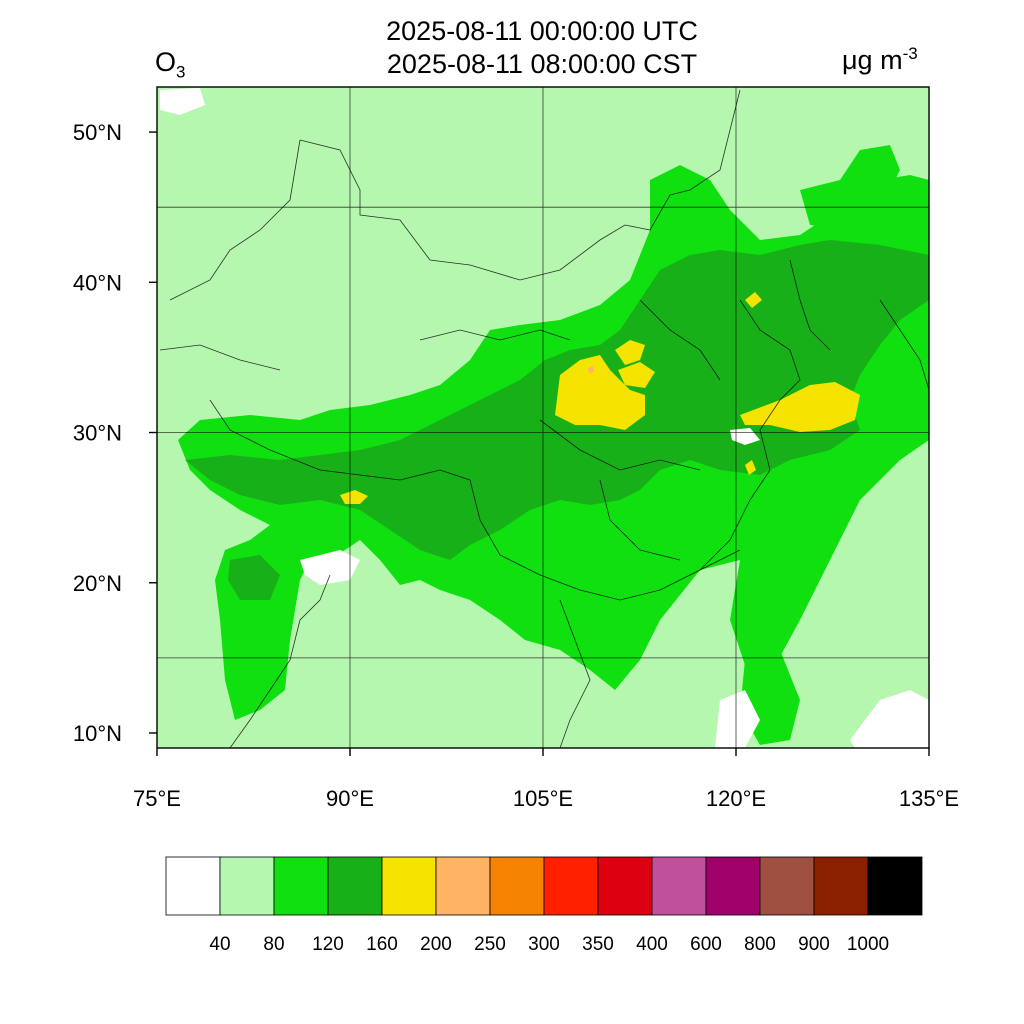  Describe the element at coordinates (736, 798) in the screenshot. I see `lon-tick-label: 120°E` at that location.